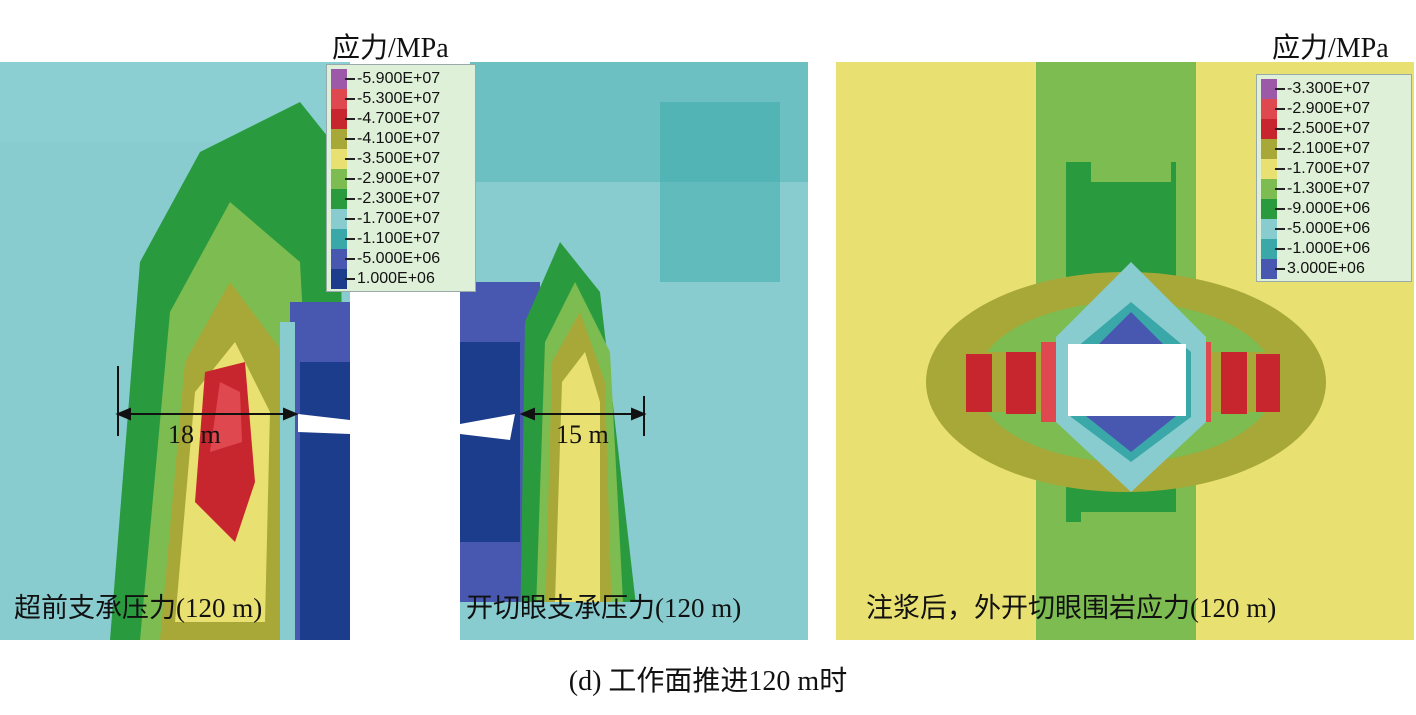 This screenshot has height=715, width=1416. I want to click on legend-value: 1.000E+06, so click(396, 278).